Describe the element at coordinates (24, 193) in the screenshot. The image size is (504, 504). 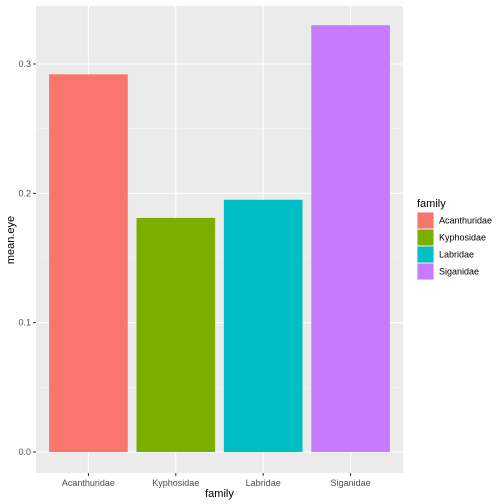
I see `y-tick-label: 0.2` at that location.